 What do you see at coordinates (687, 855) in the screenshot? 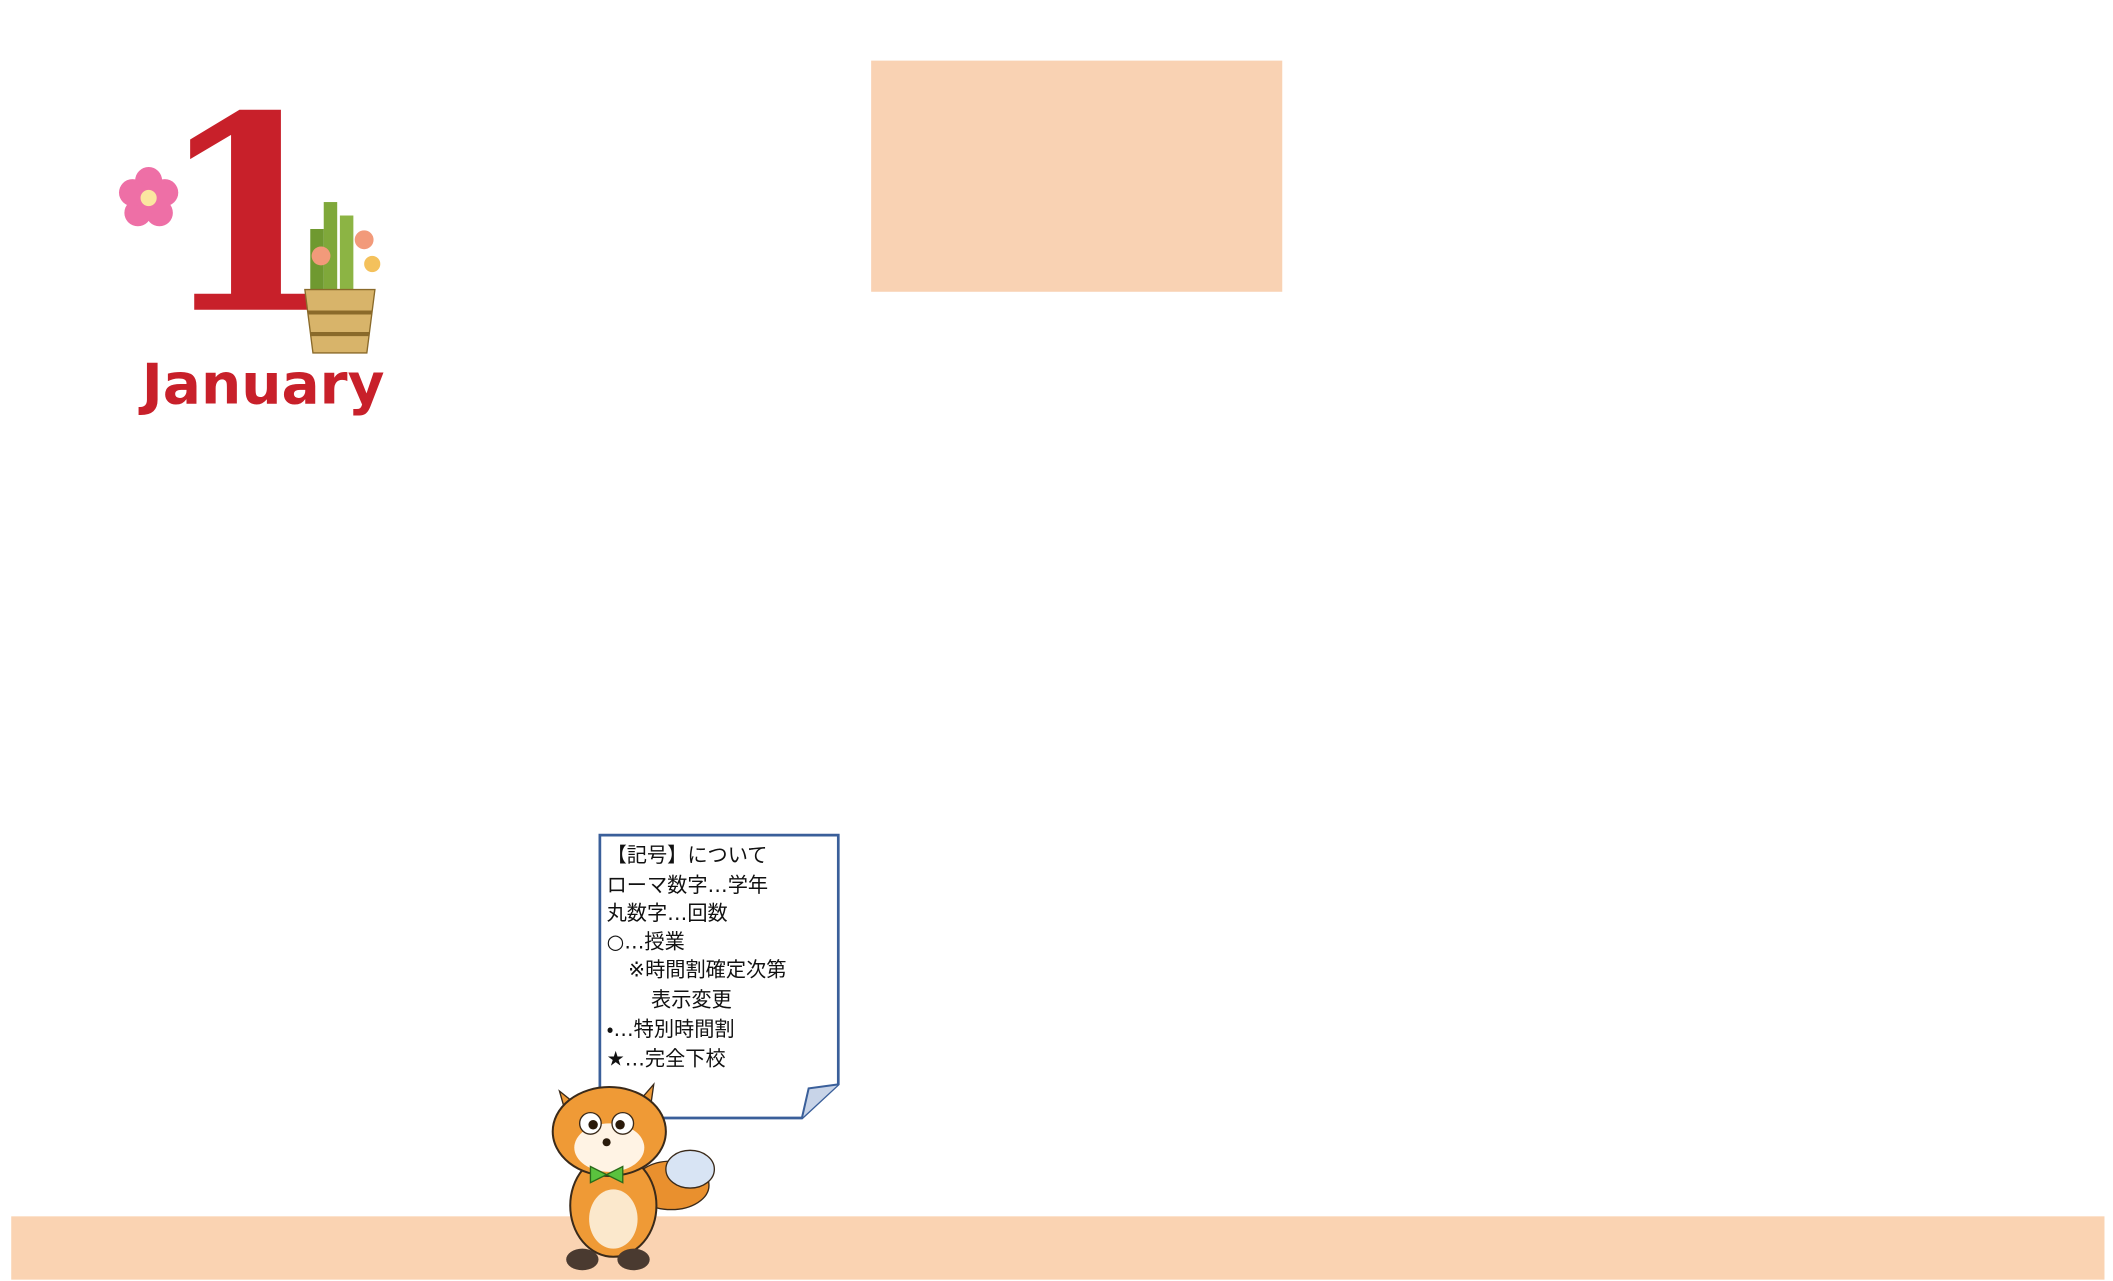
I see `legend-title: 【記号】について` at bounding box center [687, 855].